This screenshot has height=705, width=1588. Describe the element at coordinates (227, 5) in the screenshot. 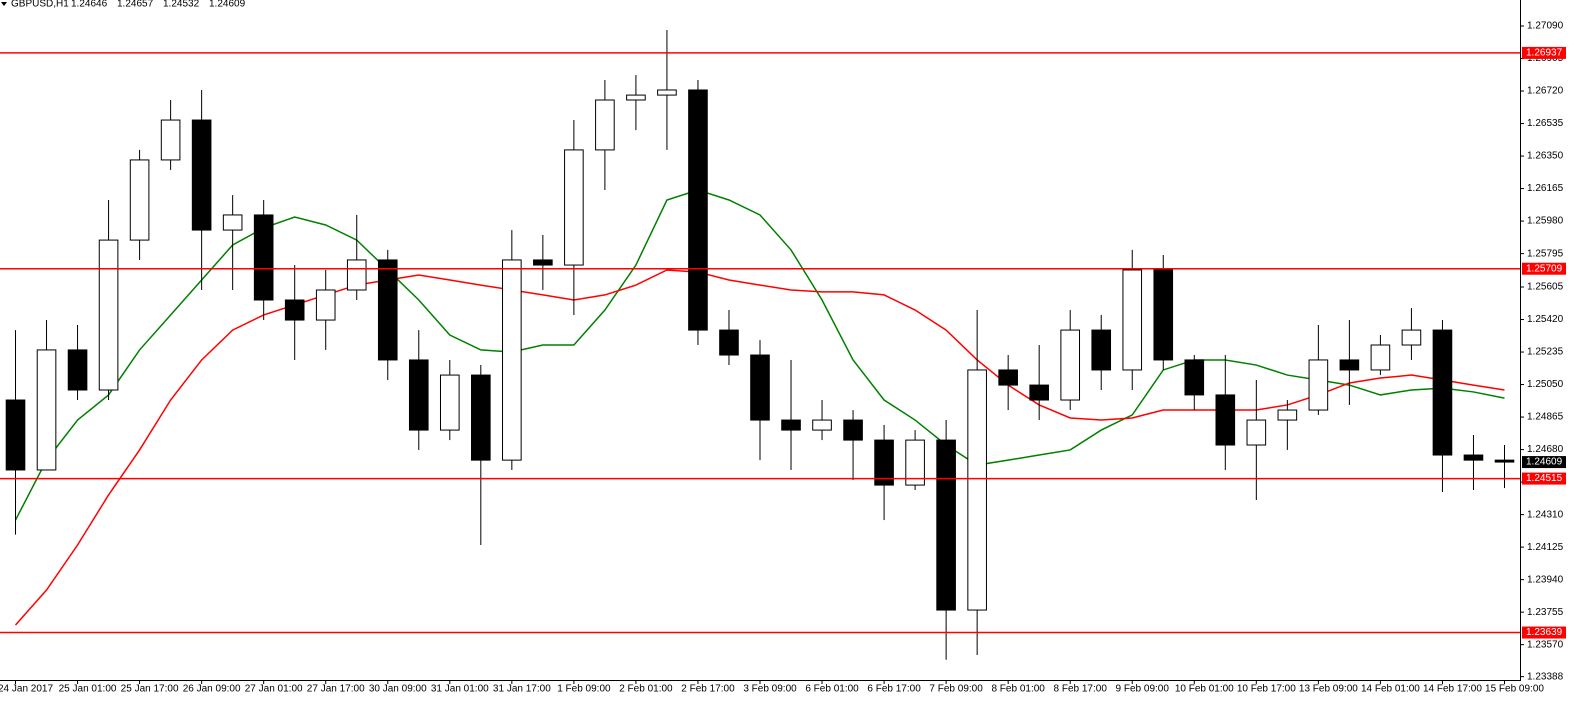

I see `header-ohlc-value: 1.24609` at that location.